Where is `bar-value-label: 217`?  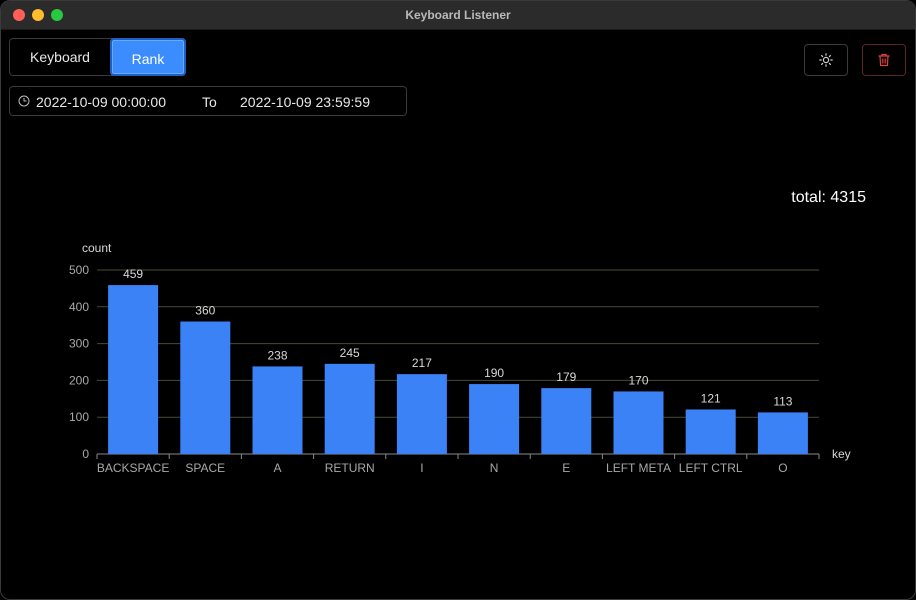 bar-value-label: 217 is located at coordinates (422, 363).